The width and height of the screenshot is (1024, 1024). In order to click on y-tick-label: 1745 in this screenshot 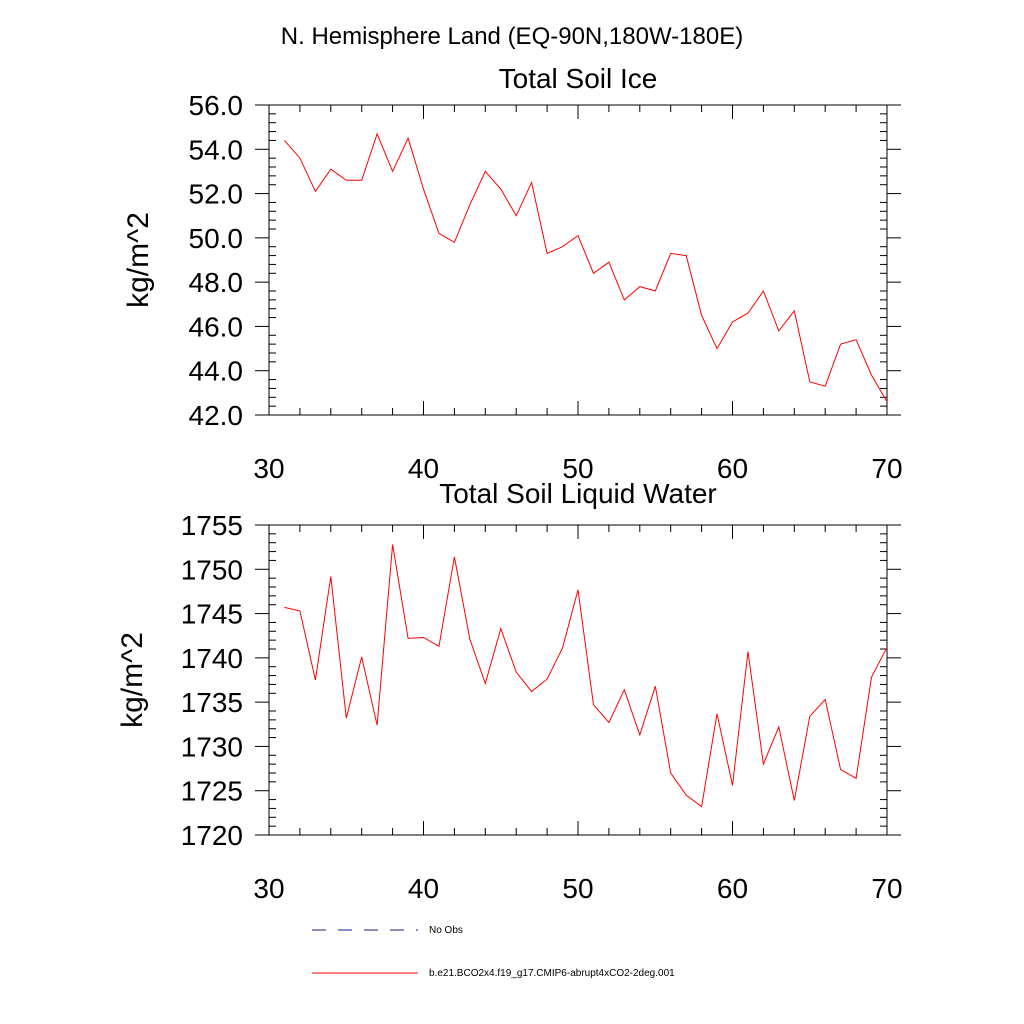, I will do `click(212, 614)`.